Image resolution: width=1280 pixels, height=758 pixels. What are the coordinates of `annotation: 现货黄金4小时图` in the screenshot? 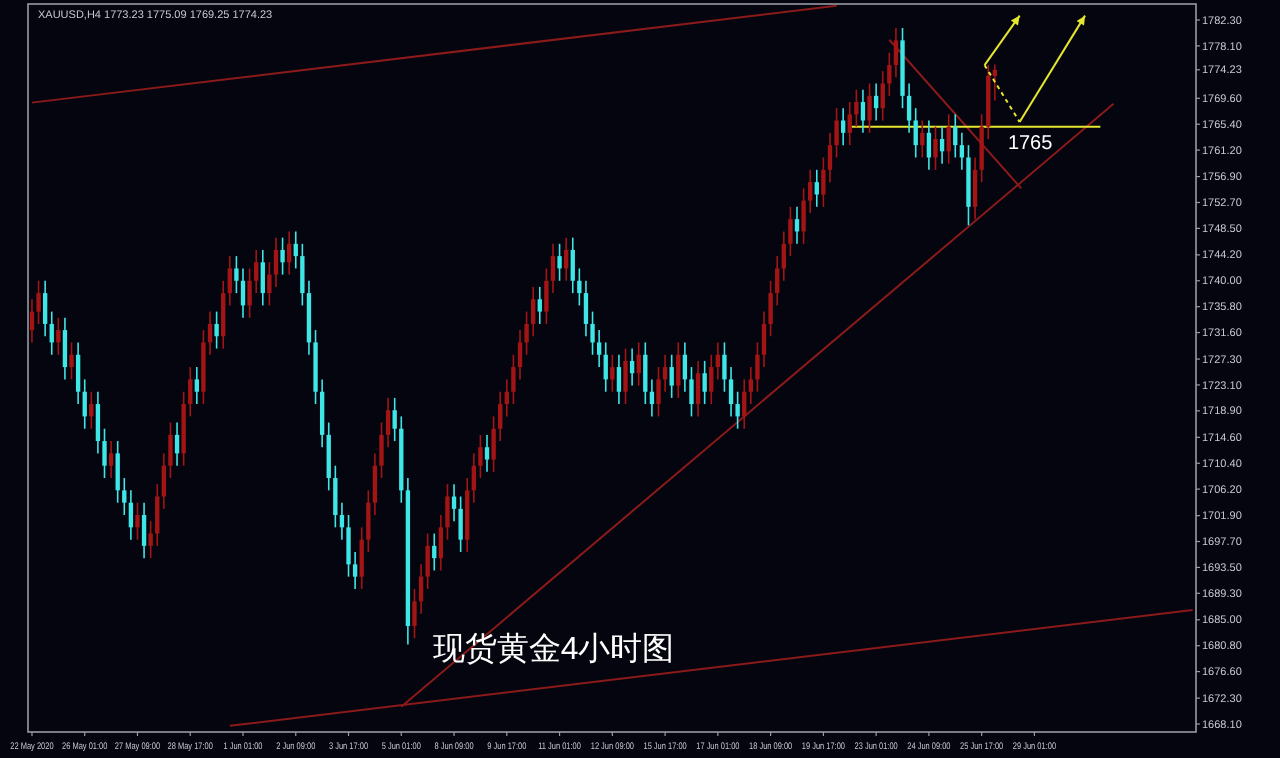 It's located at (553, 650).